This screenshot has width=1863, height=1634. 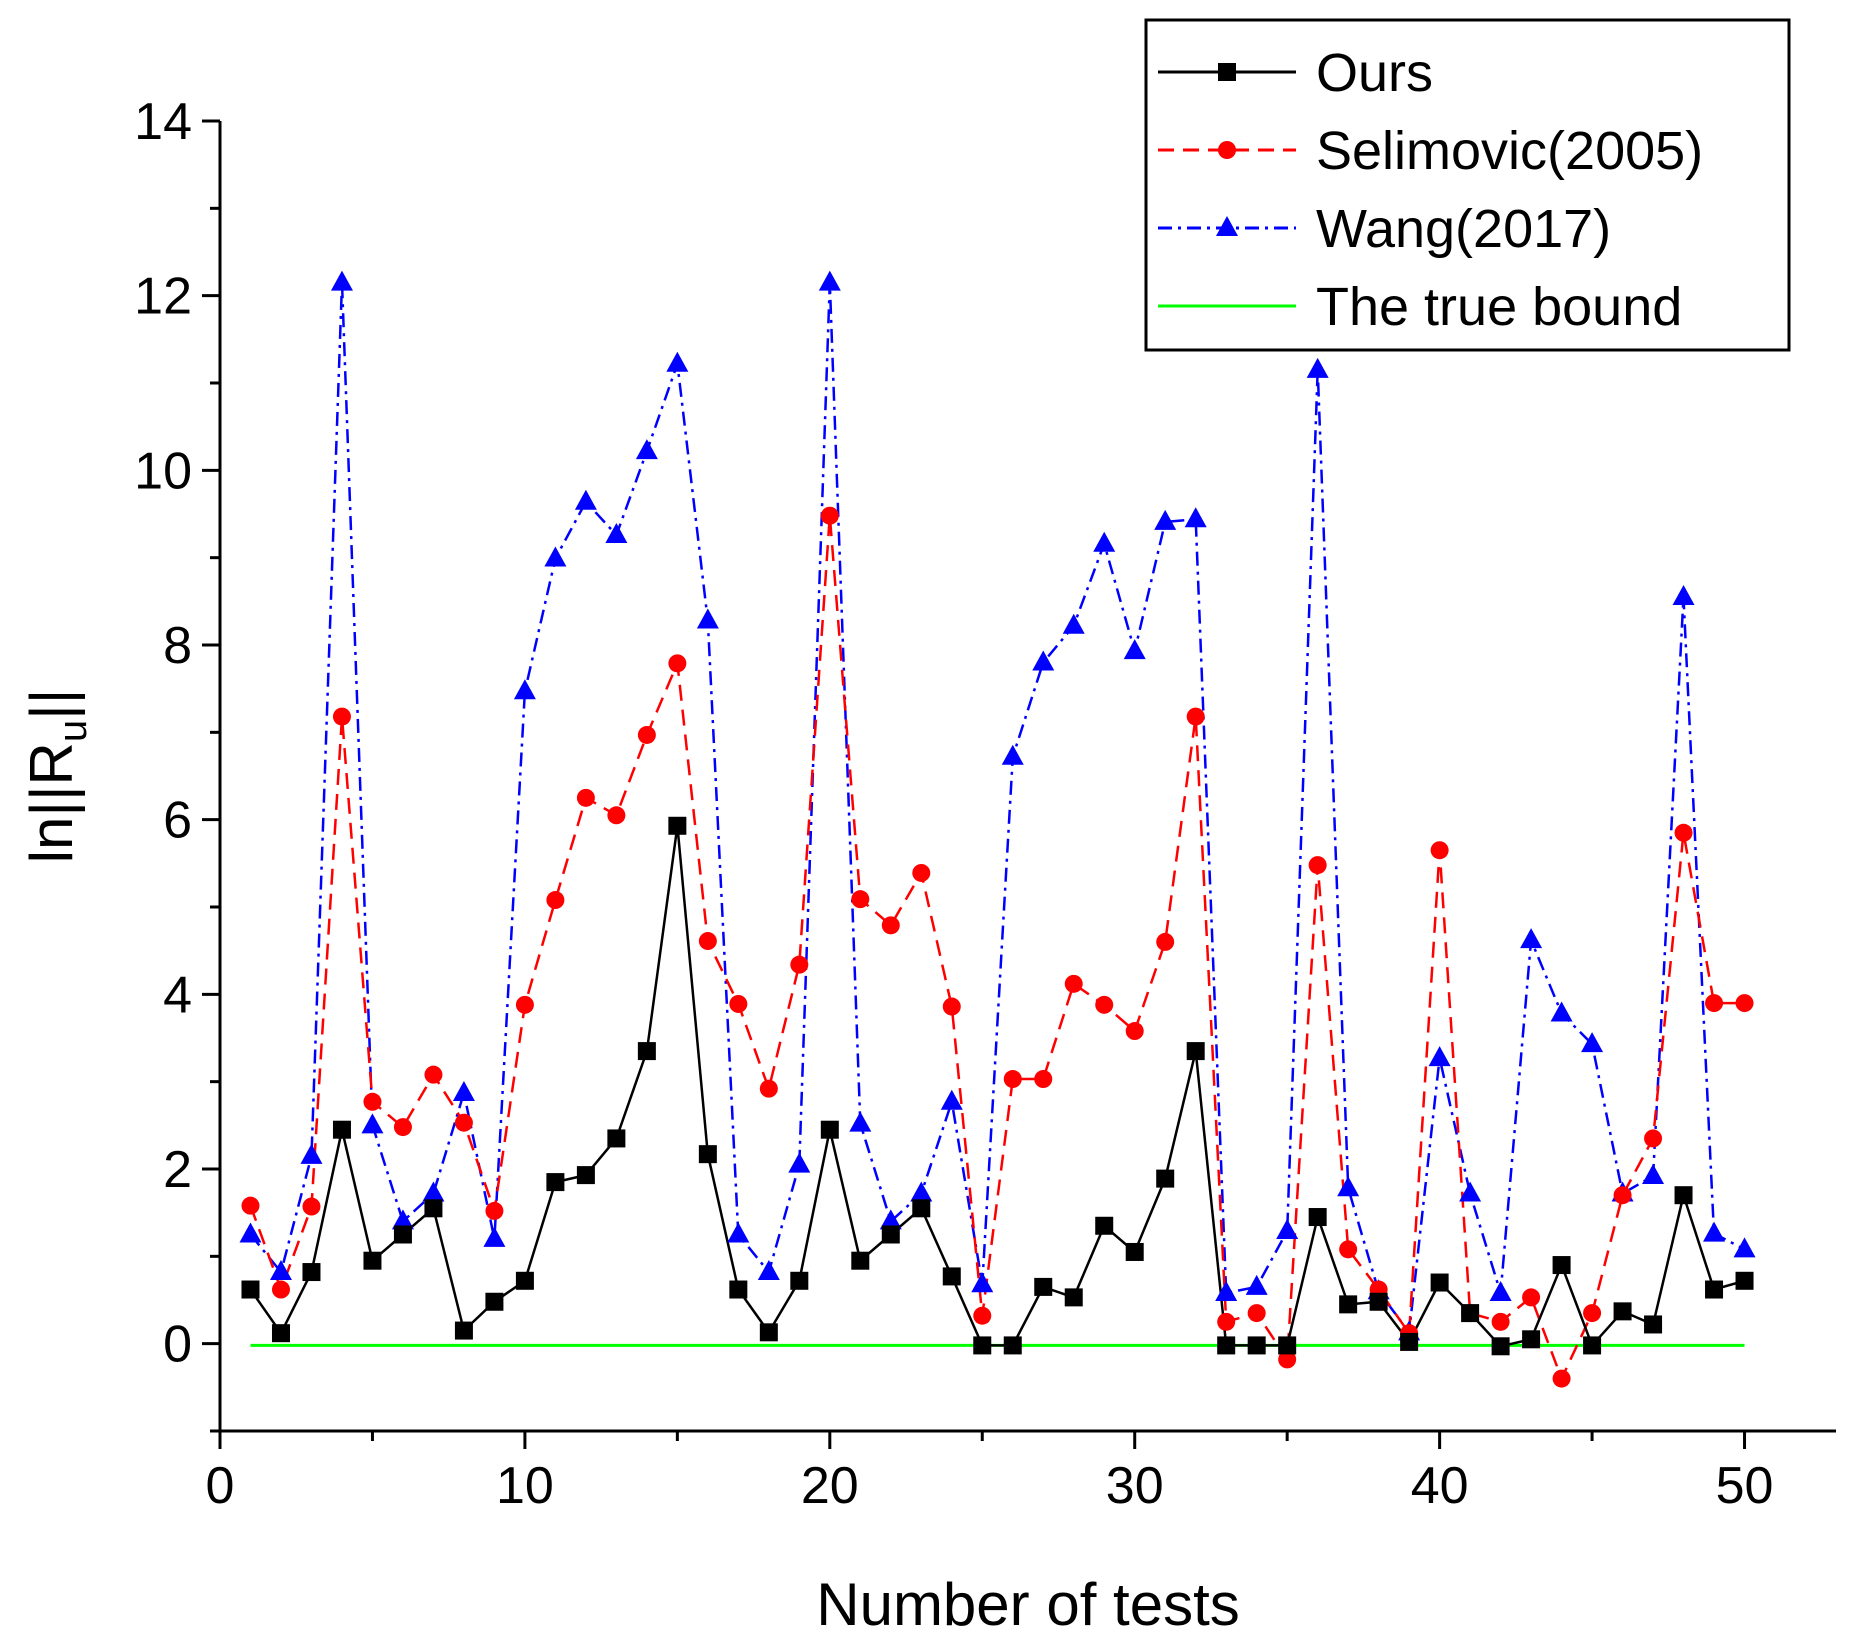 I want to click on y-tick-label: 6, so click(x=177, y=821).